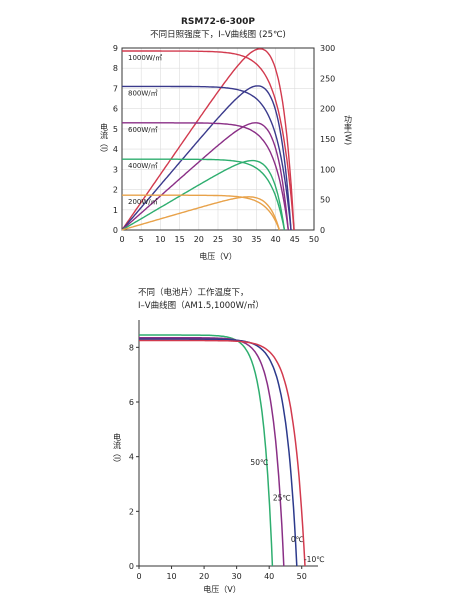  Describe the element at coordinates (237, 576) in the screenshot. I see `chart2-x-tick-label: 30` at that location.